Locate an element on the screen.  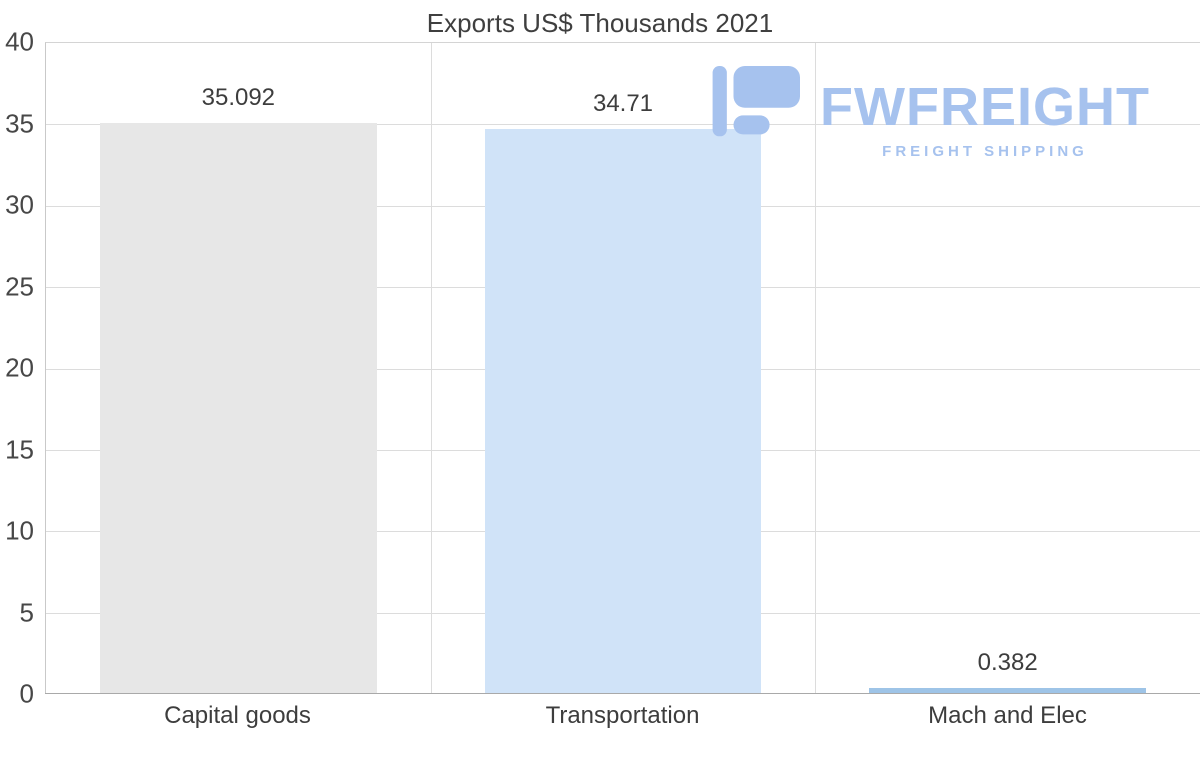
value-label-mach-and-elec: 0.382 is located at coordinates (1007, 662).